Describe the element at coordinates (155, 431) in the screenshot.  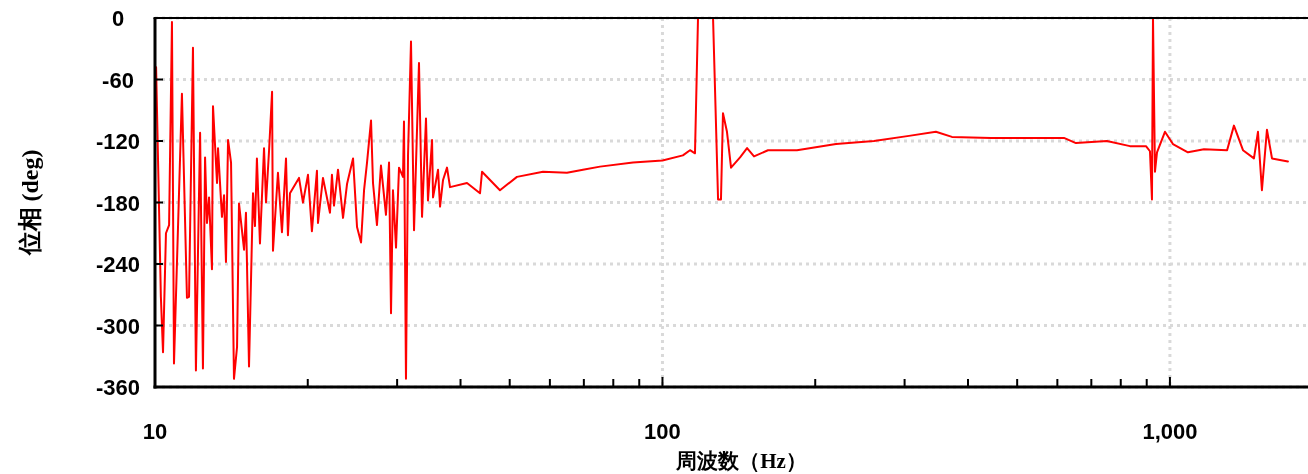
I see `x-tick-label: 10` at that location.